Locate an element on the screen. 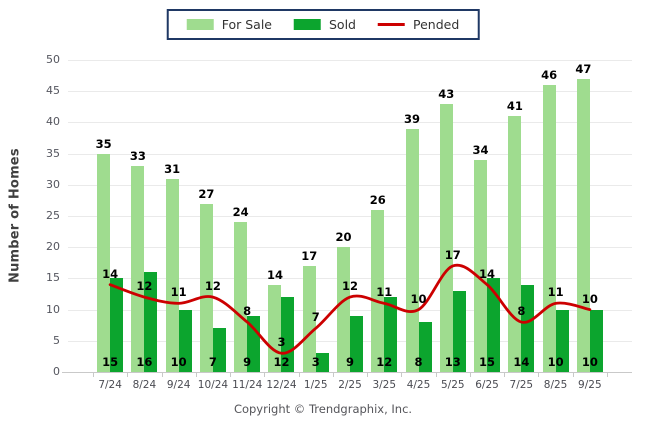 The image size is (646, 434). for-sale-value-label: 26 is located at coordinates (377, 199).